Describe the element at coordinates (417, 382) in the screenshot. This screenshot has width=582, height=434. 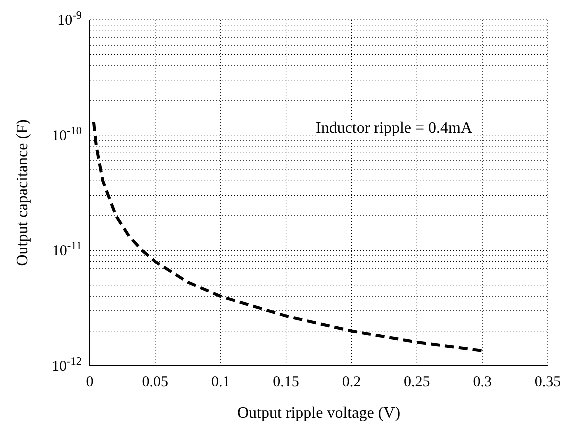
I see `x-tick-label: 0.25` at that location.